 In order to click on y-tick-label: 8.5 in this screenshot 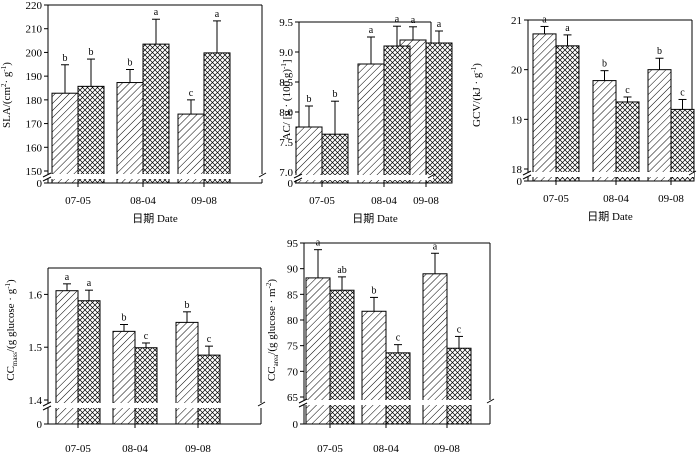, I will do `click(286, 83)`.